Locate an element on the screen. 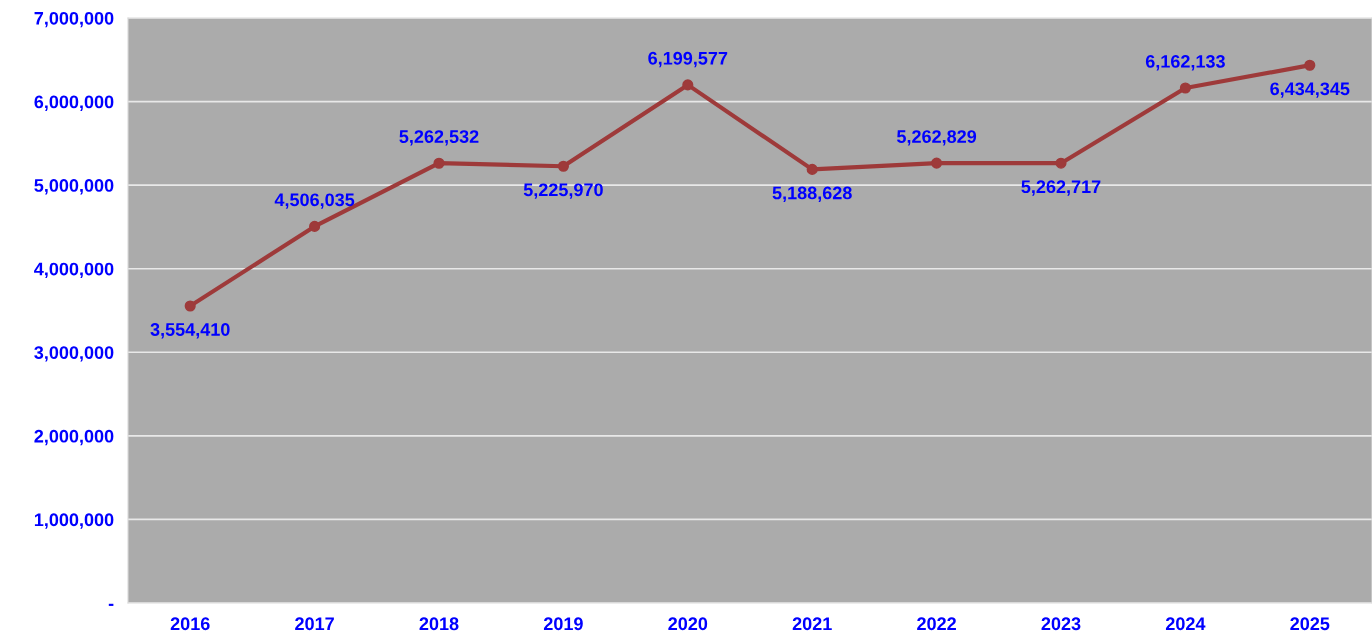  x-tick-label: 2023 is located at coordinates (1061, 624).